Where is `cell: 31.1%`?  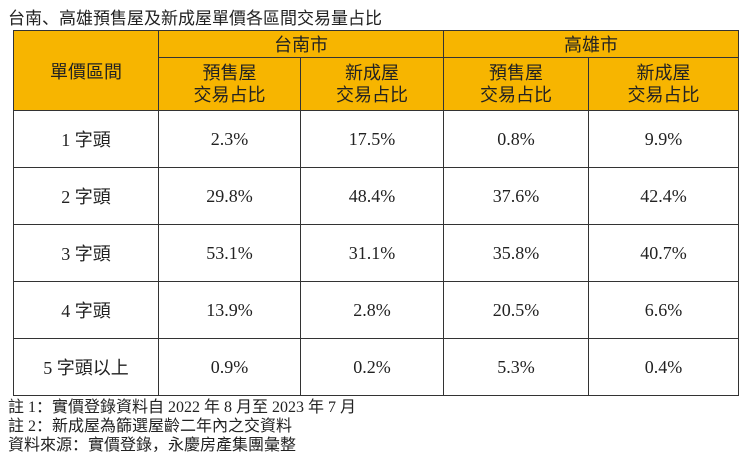
cell: 31.1% is located at coordinates (372, 253).